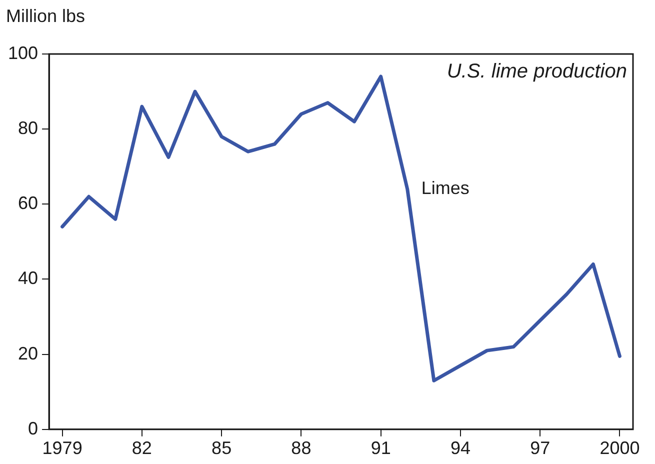 The width and height of the screenshot is (655, 464). Describe the element at coordinates (540, 448) in the screenshot. I see `x-tick-label: 97` at that location.